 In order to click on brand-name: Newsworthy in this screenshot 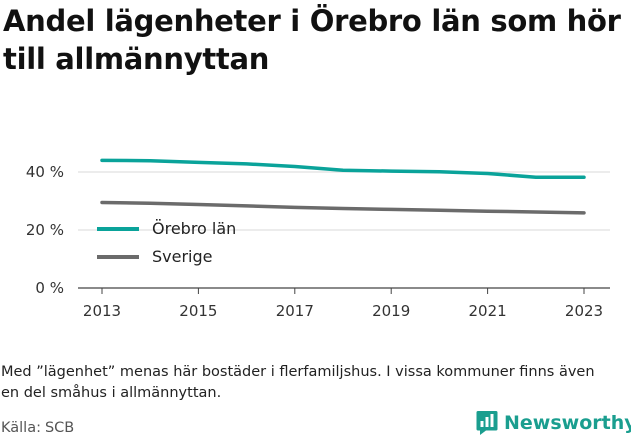, I will do `click(567, 423)`.